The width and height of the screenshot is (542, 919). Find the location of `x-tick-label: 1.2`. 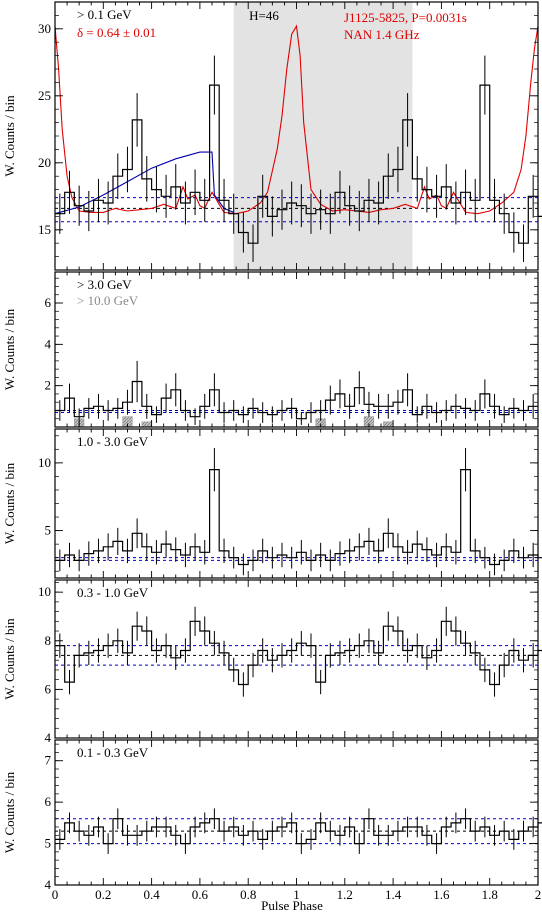

x-tick-label: 1.2 is located at coordinates (345, 894).